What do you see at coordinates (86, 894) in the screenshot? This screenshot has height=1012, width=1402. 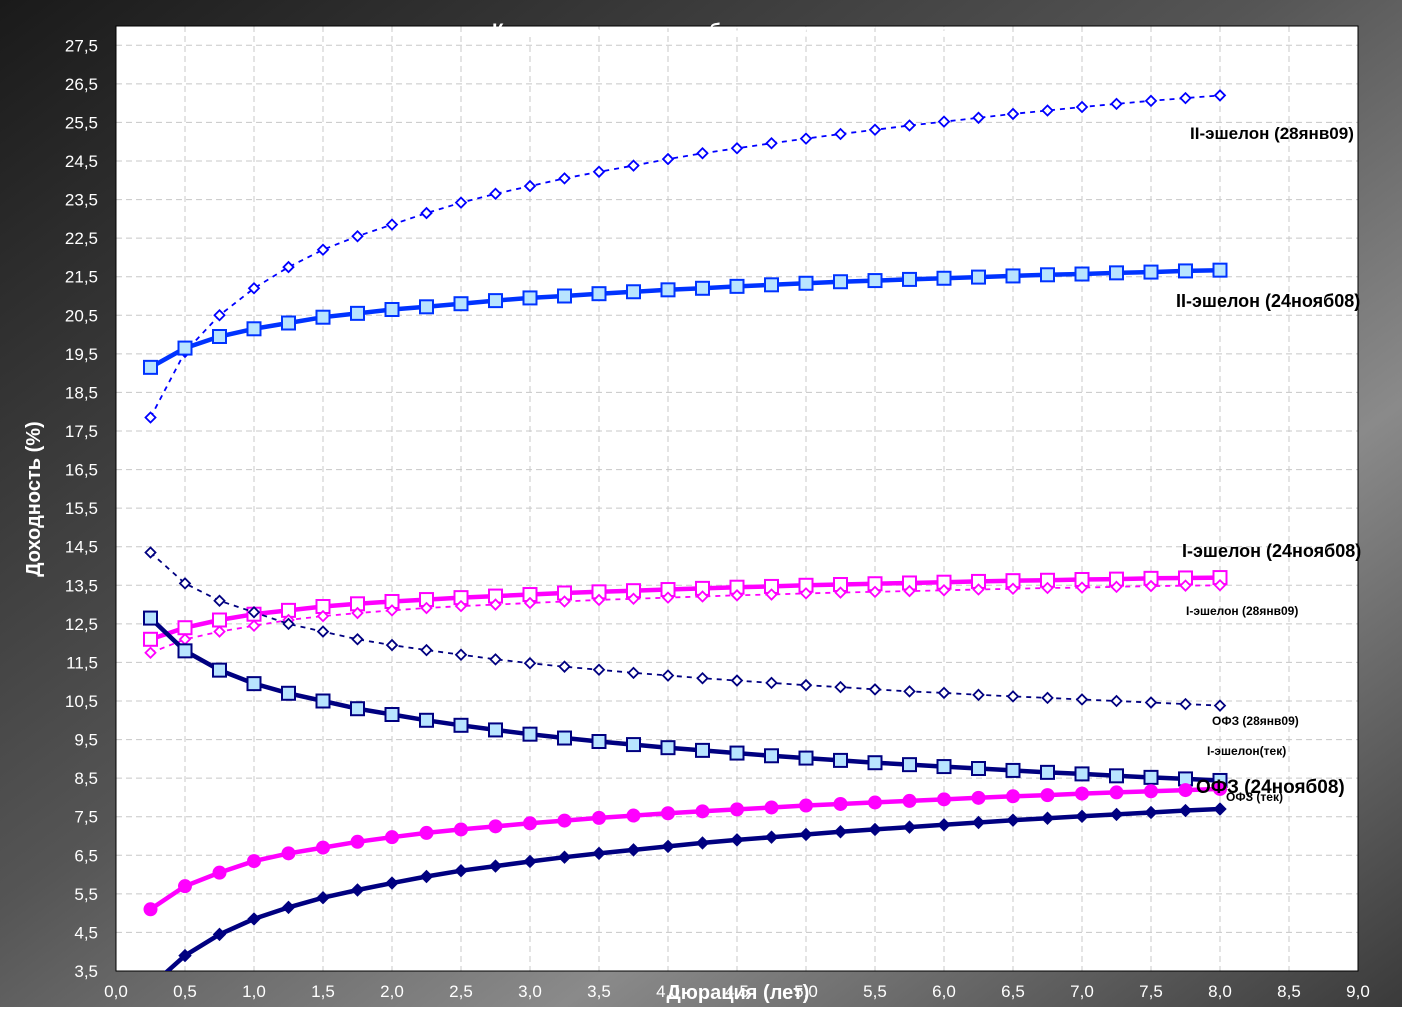 I see `y-tick-label: 5,5` at bounding box center [86, 894].